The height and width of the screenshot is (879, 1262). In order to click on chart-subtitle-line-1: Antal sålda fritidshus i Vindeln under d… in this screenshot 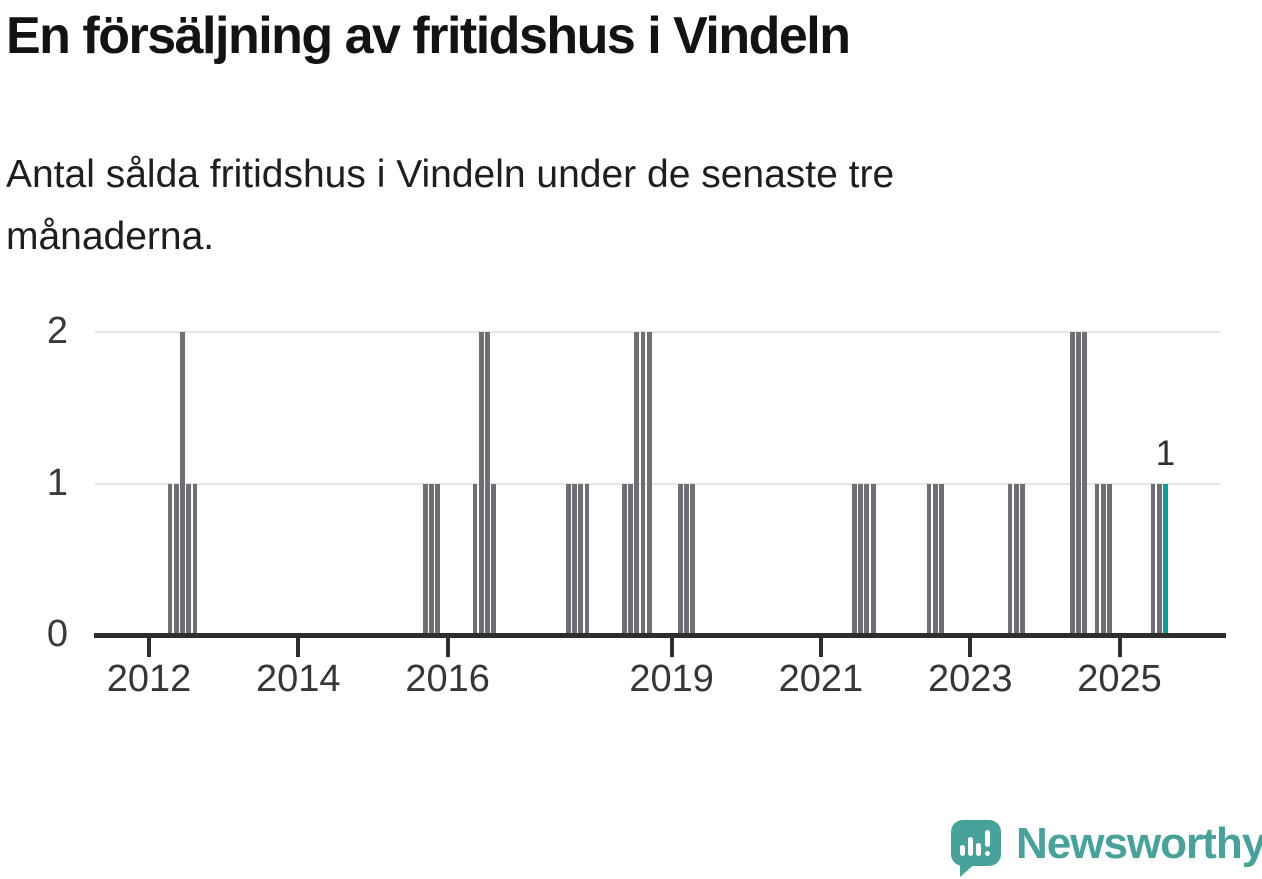, I will do `click(450, 174)`.